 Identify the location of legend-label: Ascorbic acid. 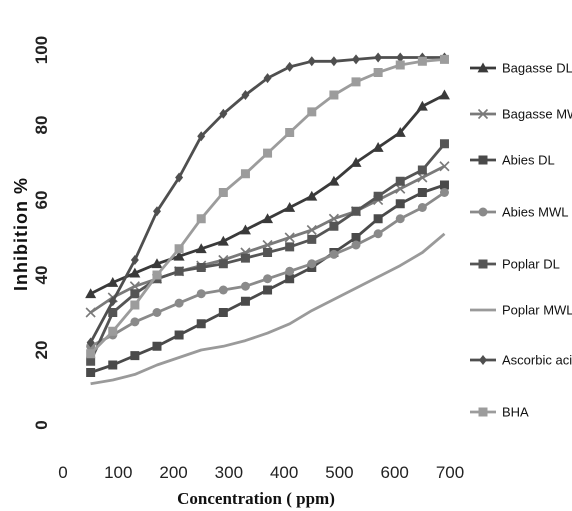
(537, 360).